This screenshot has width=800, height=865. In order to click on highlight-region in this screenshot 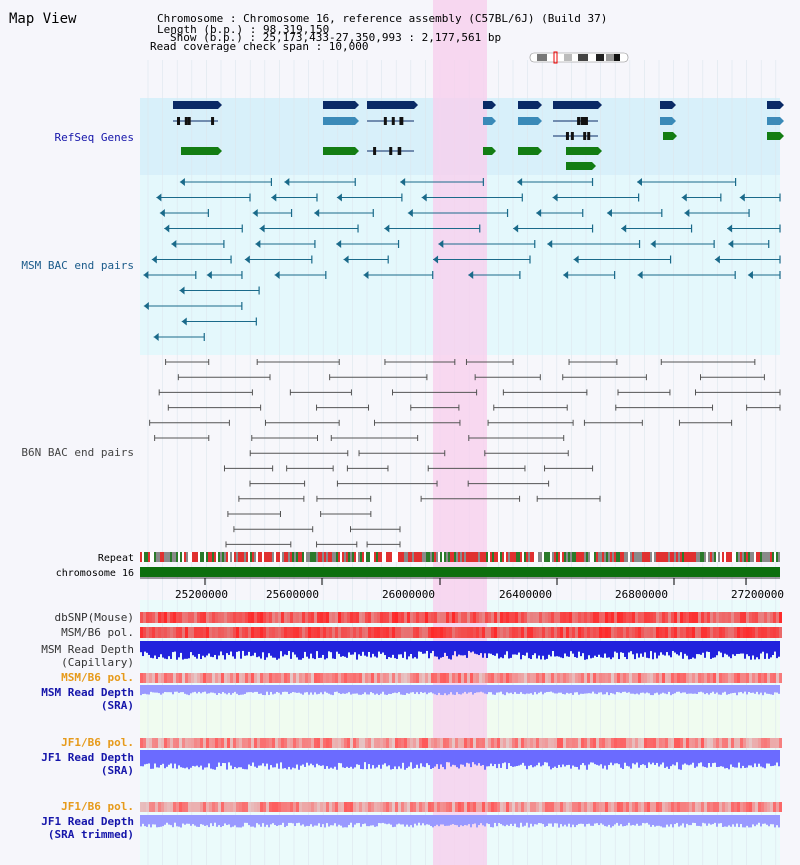, I will do `click(460, 432)`.